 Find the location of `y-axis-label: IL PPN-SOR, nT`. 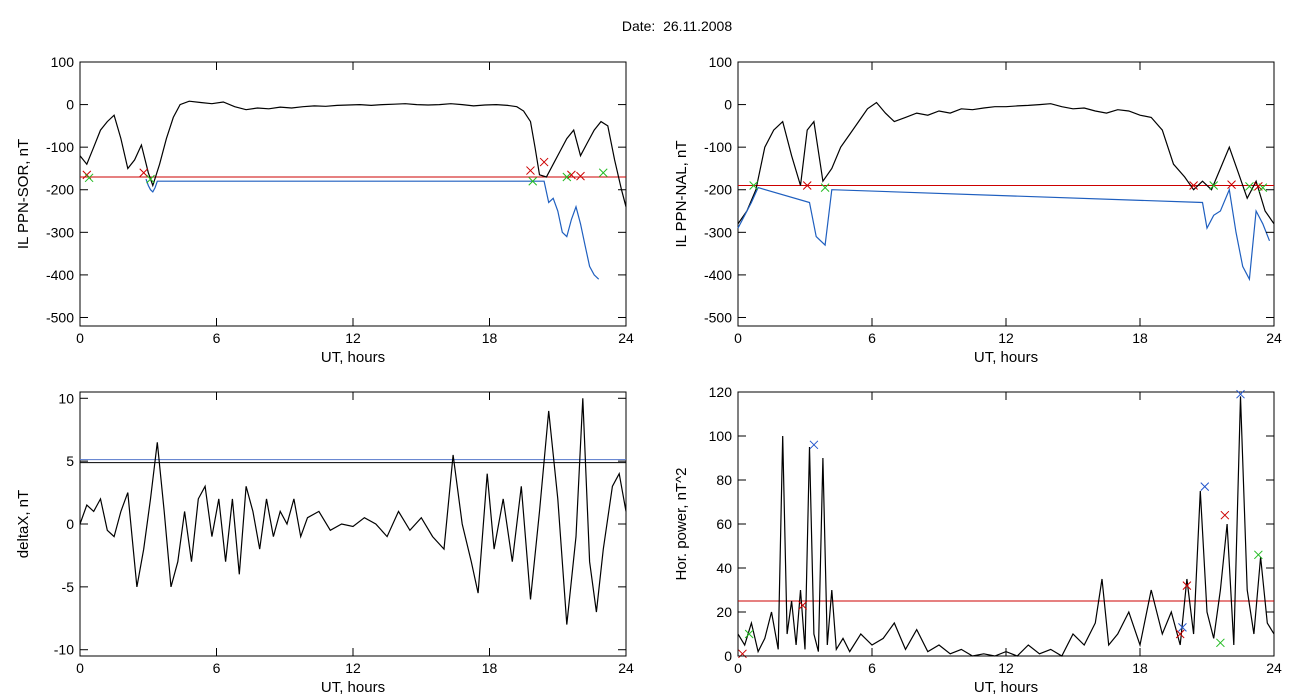

y-axis-label: IL PPN-SOR, nT is located at coordinates (23, 194).